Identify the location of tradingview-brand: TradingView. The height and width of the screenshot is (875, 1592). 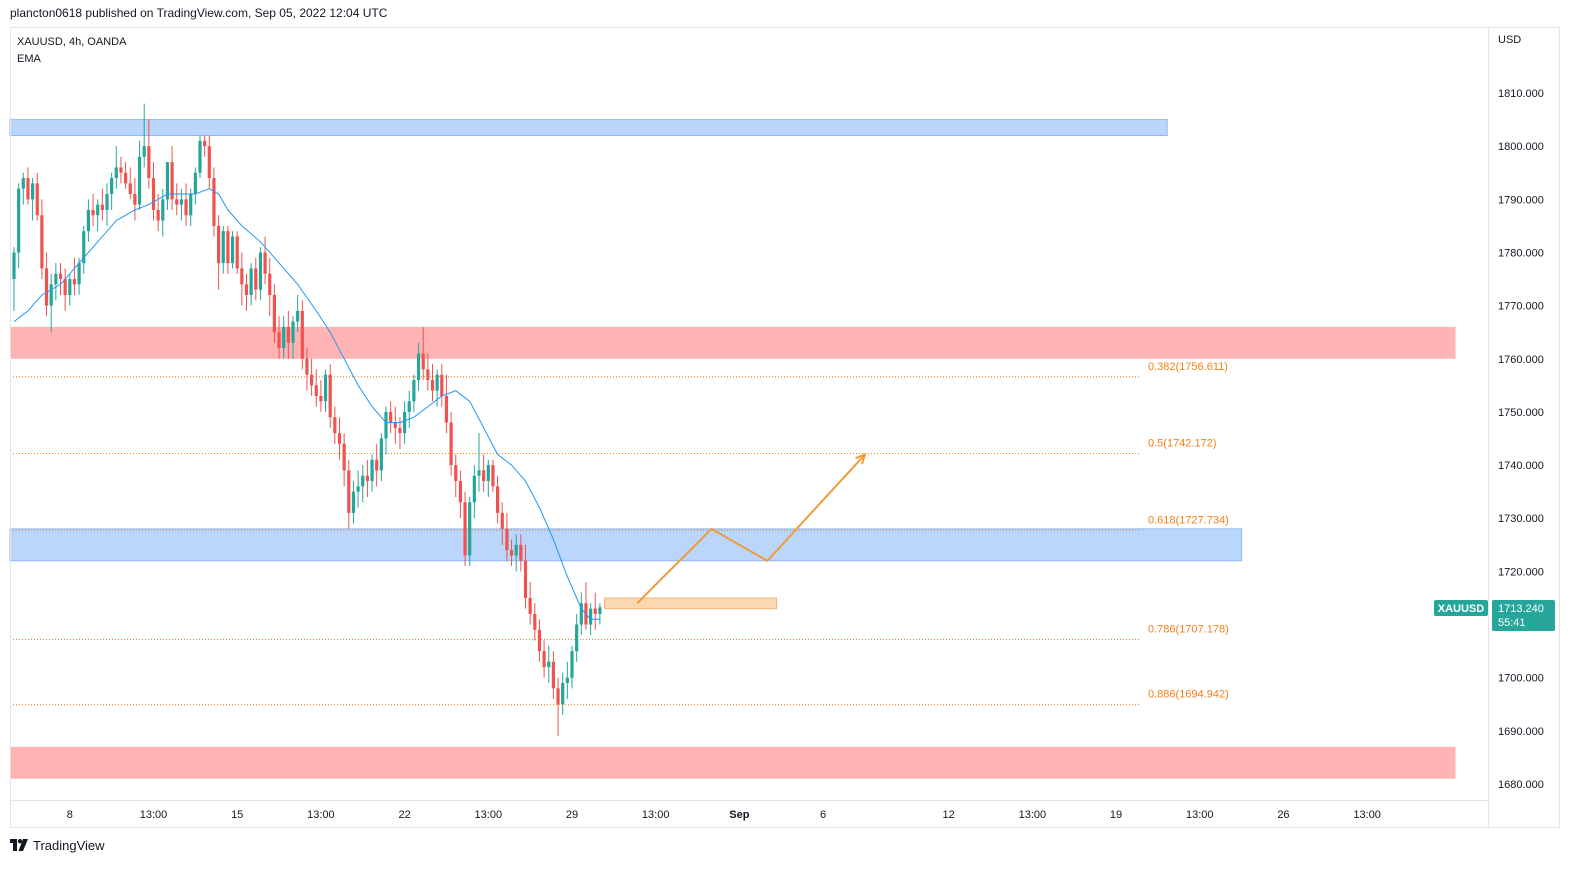
(57, 845).